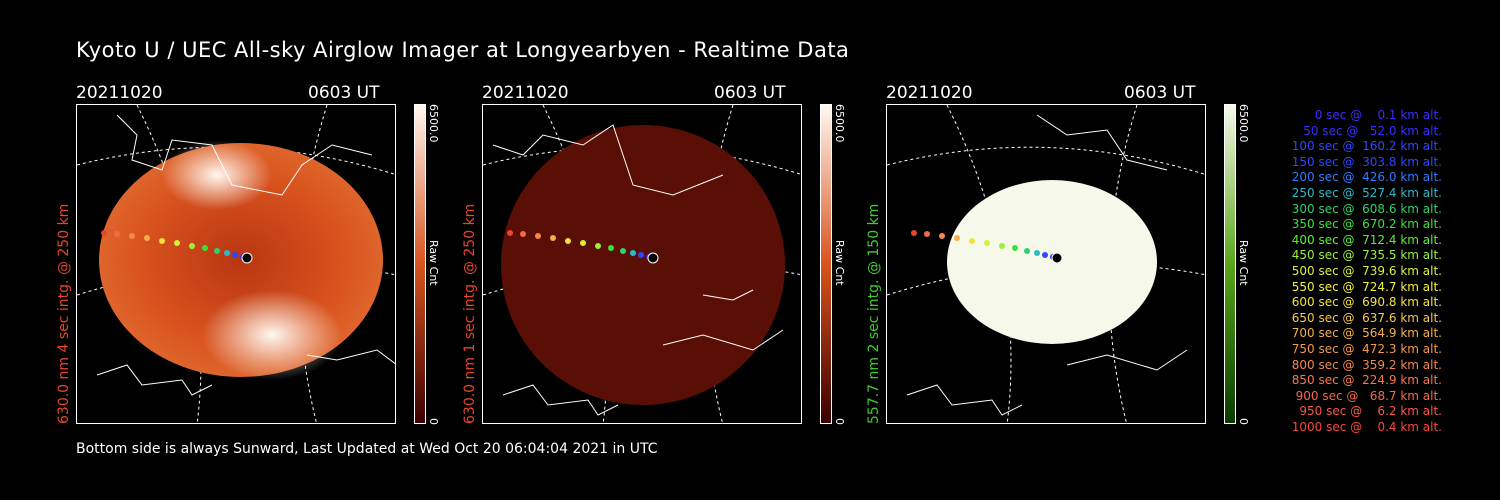 Image resolution: width=1500 pixels, height=500 pixels. Describe the element at coordinates (839, 421) in the screenshot. I see `panel-2-cbar-min: 0` at that location.